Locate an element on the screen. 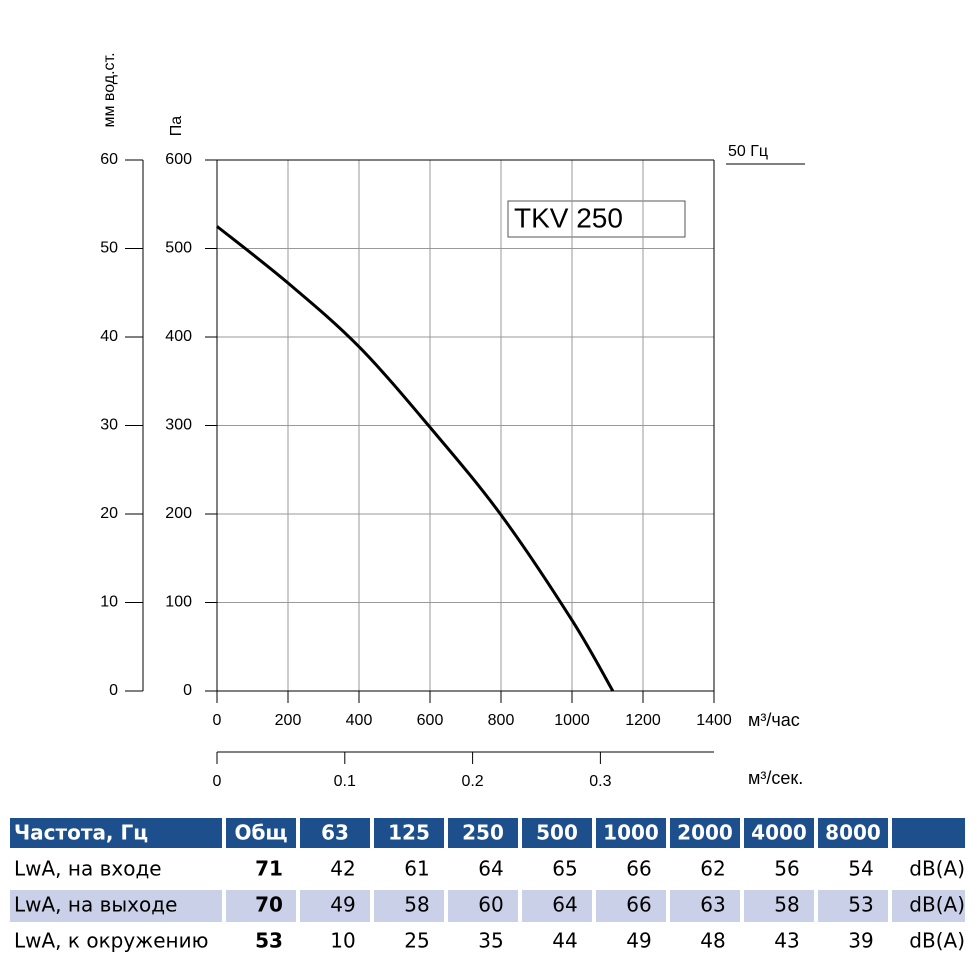  table-cell: 39 is located at coordinates (860, 941).